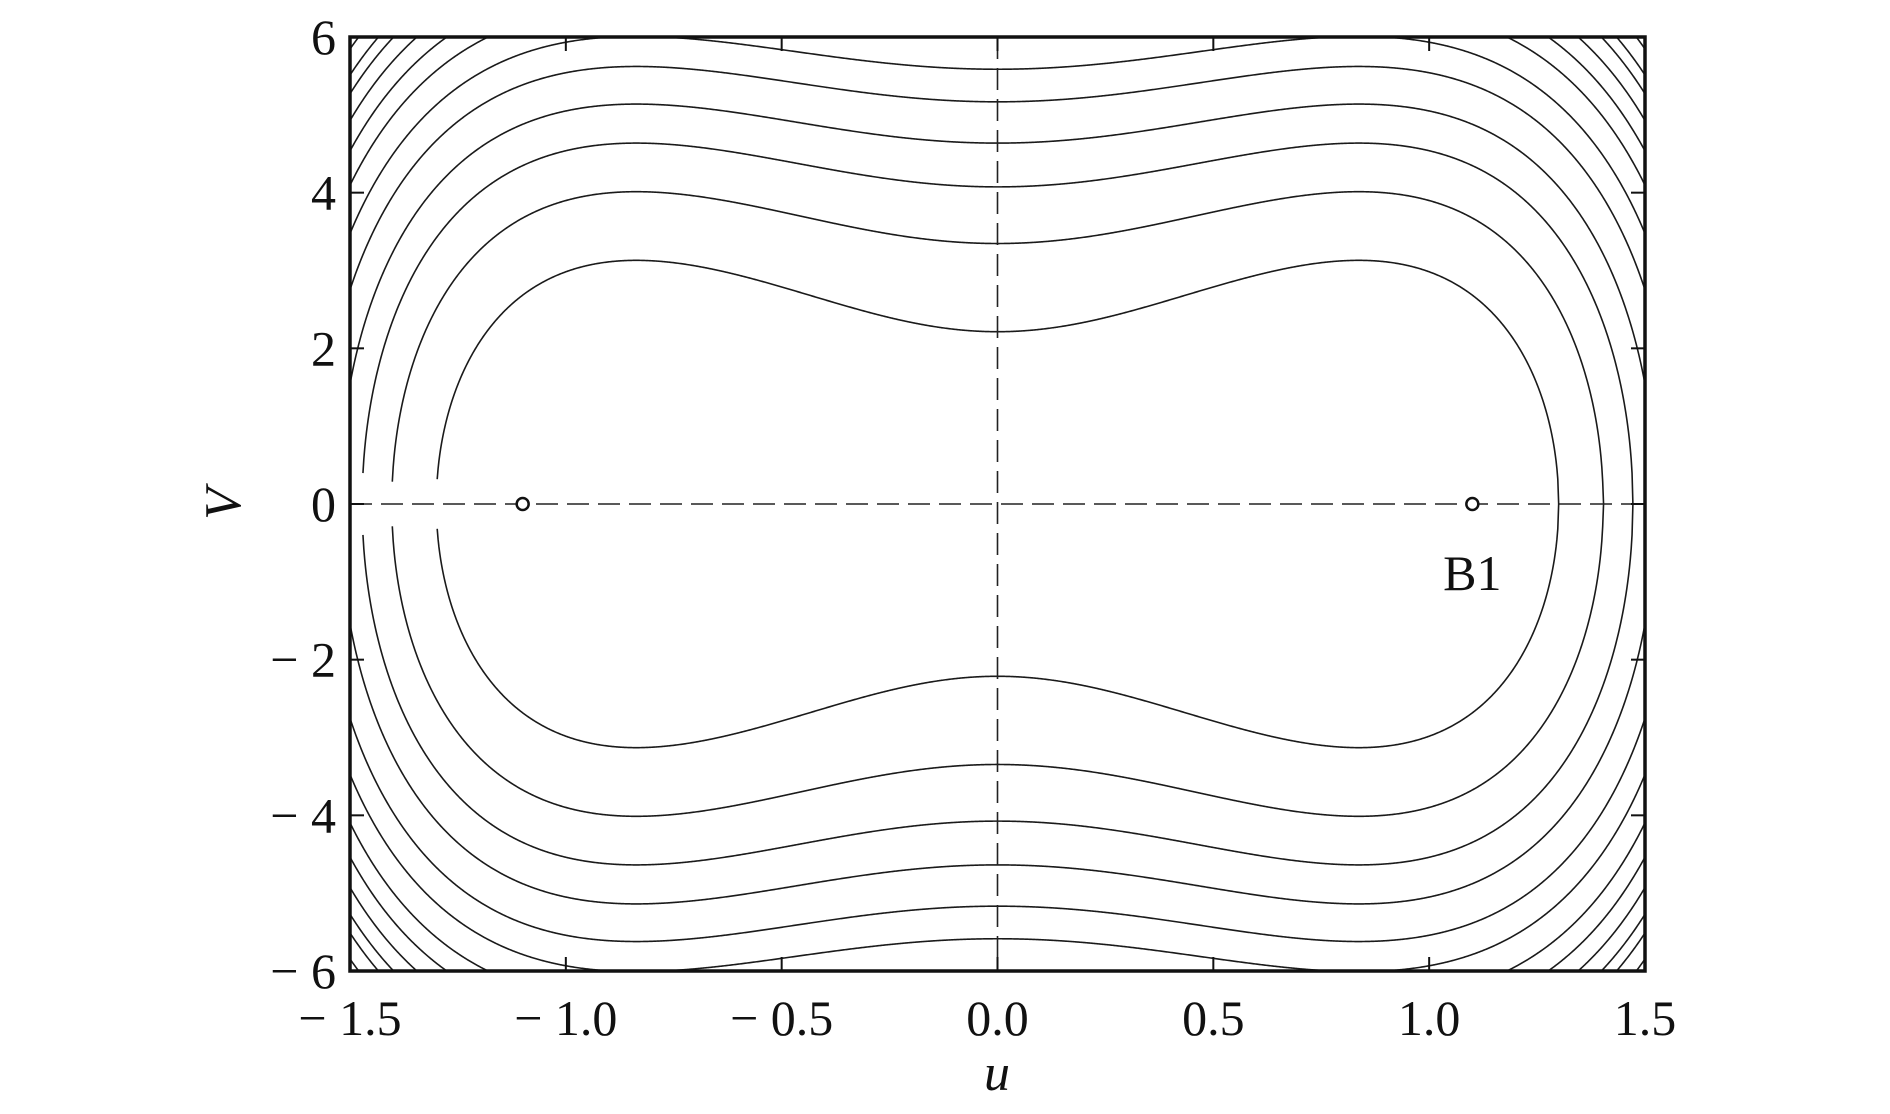 This screenshot has height=1114, width=1890. What do you see at coordinates (223, 501) in the screenshot?
I see `y-axis-title: V` at bounding box center [223, 501].